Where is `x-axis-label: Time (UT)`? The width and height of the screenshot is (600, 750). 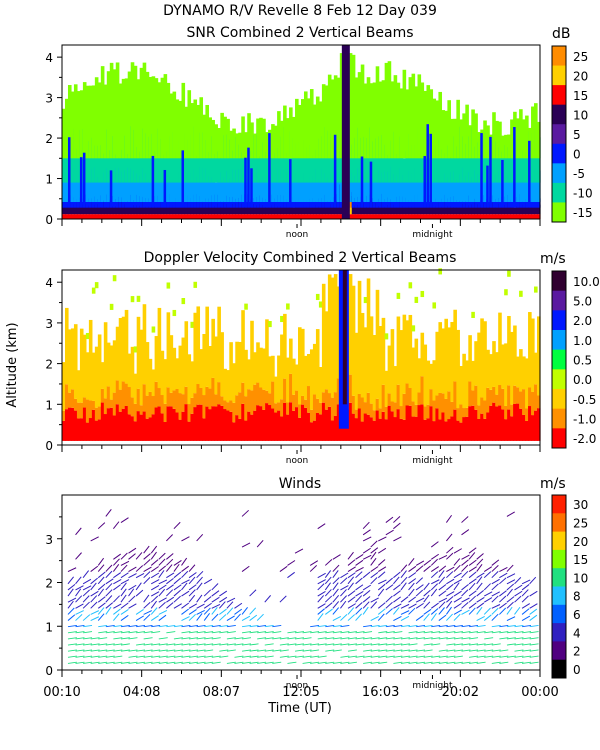
x-axis-label: Time (UT) is located at coordinates (299, 708).